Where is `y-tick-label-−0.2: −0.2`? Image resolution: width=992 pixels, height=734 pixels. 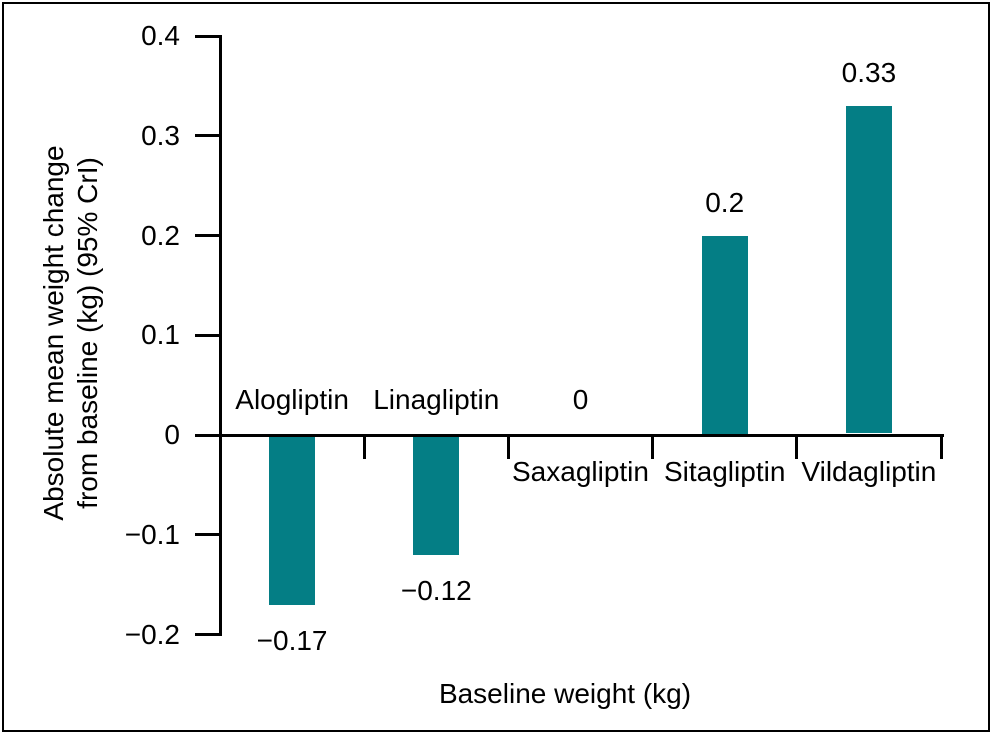
y-tick-label-−0.2: −0.2 is located at coordinates (152, 634).